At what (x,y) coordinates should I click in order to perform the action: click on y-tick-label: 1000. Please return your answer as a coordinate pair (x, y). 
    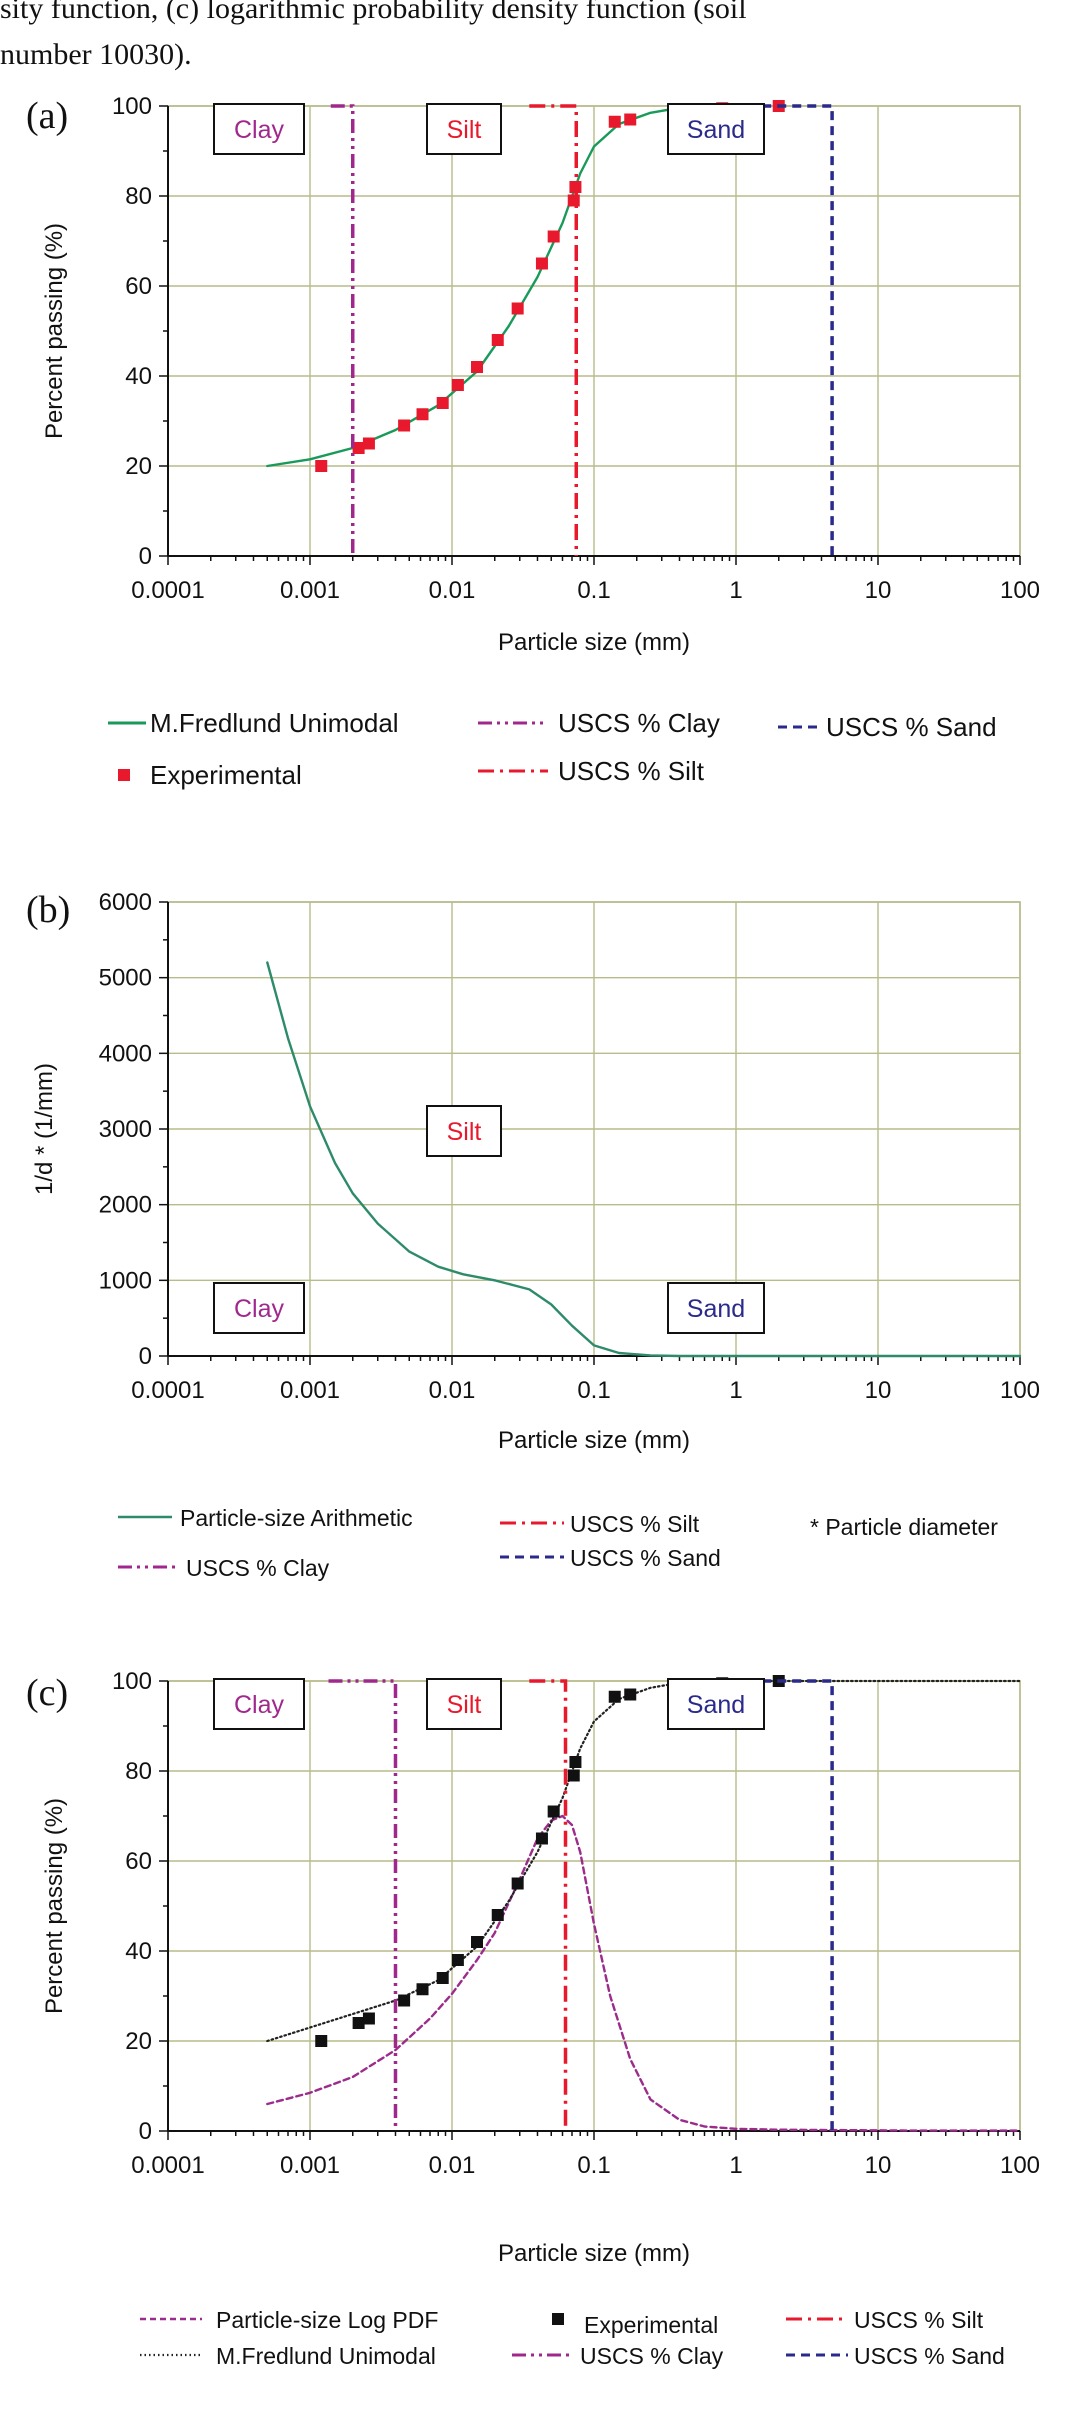
    Looking at the image, I should click on (125, 1280).